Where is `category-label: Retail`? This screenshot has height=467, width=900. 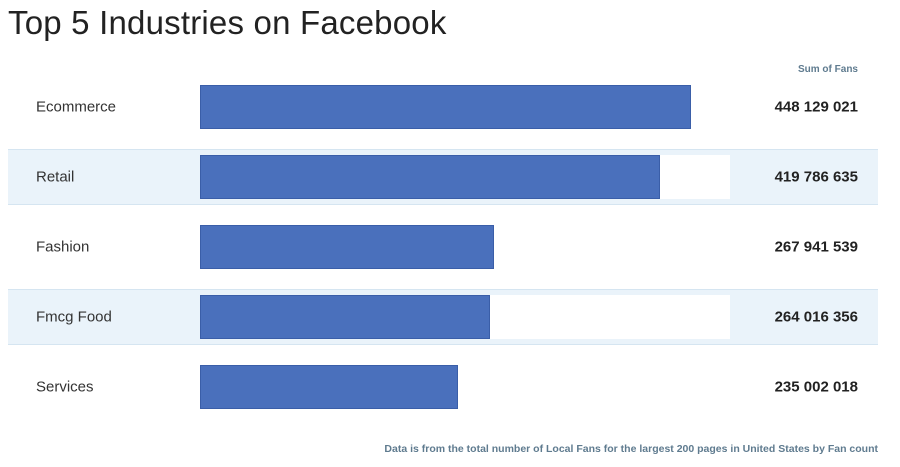 category-label: Retail is located at coordinates (55, 177).